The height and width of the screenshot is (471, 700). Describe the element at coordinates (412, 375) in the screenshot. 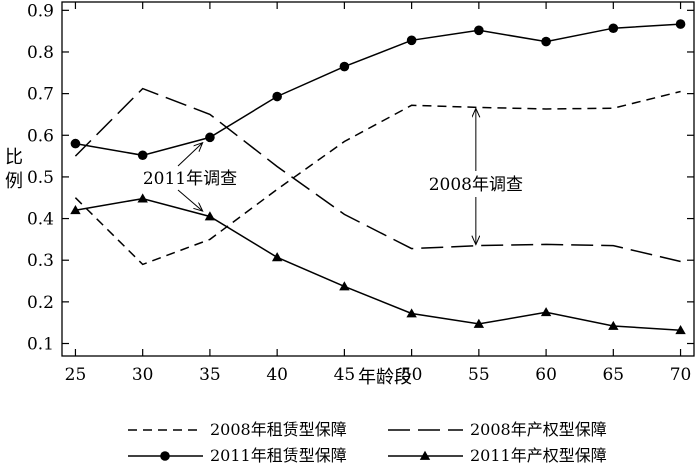

I see `x-tick-label: 50` at that location.